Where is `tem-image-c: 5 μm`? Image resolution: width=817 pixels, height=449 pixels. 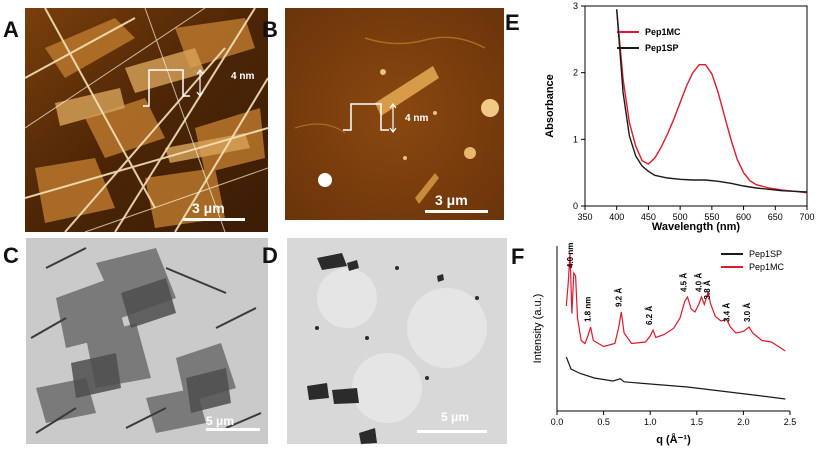 tem-image-c: 5 μm is located at coordinates (147, 341).